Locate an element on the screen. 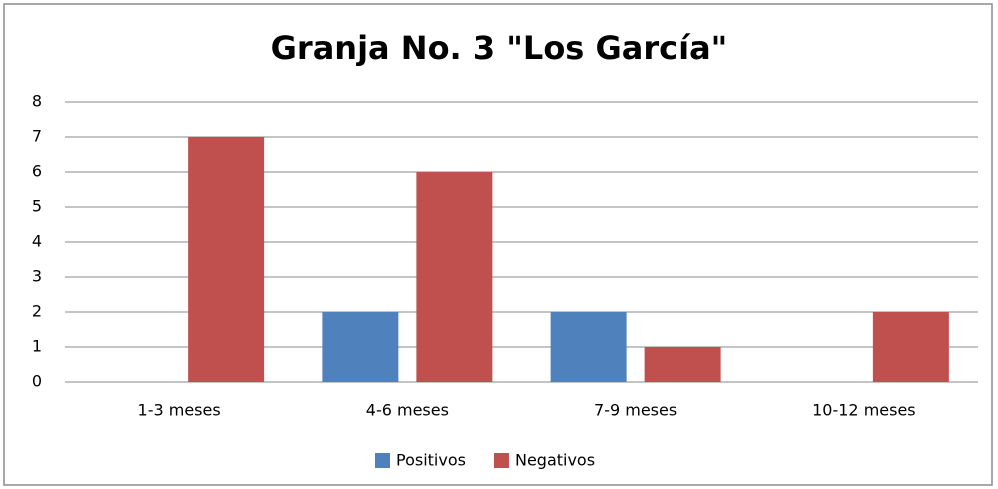  chart-title: Granja No. 3 "Los García" is located at coordinates (499, 48).